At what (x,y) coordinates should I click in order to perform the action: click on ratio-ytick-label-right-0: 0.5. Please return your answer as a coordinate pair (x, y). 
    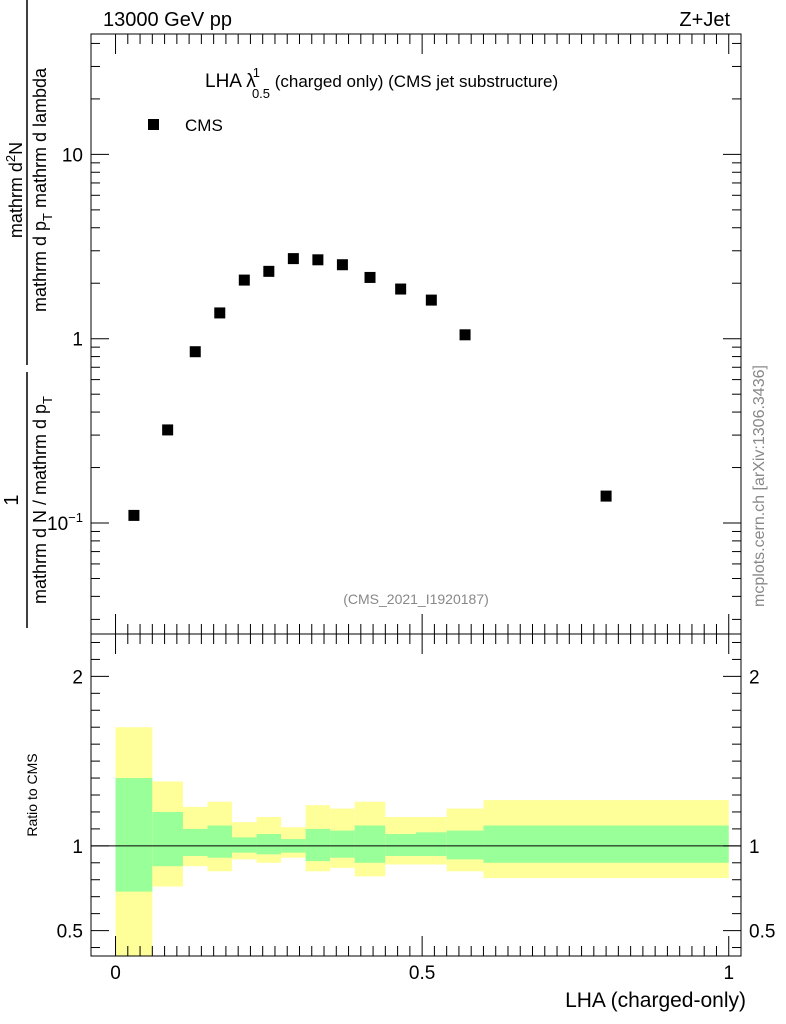
    Looking at the image, I should click on (762, 932).